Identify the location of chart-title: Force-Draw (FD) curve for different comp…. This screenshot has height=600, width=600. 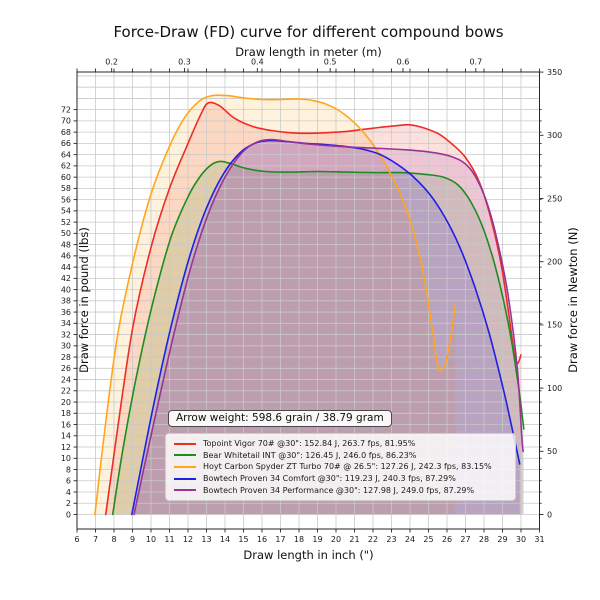
(308, 32).